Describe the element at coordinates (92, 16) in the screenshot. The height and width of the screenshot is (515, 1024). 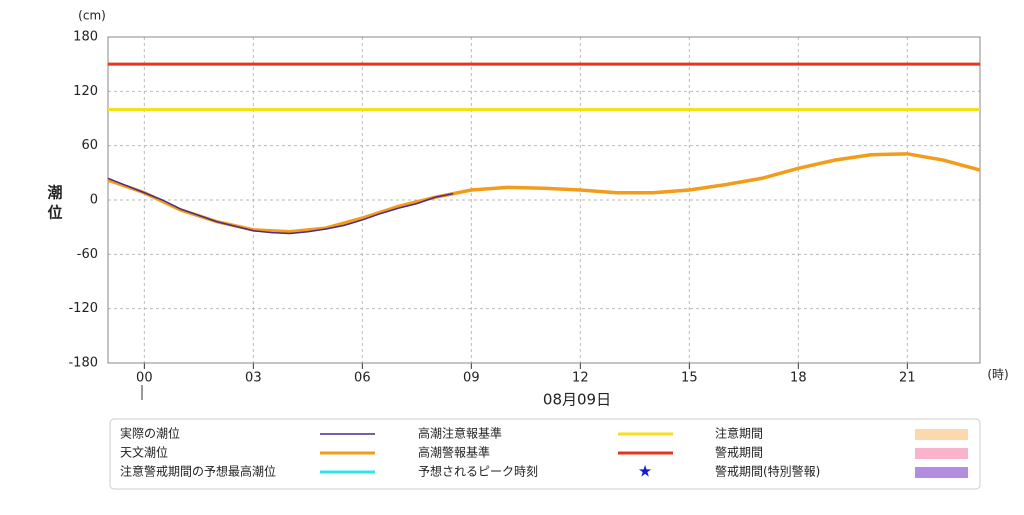
I see `y-unit: (cm)` at that location.